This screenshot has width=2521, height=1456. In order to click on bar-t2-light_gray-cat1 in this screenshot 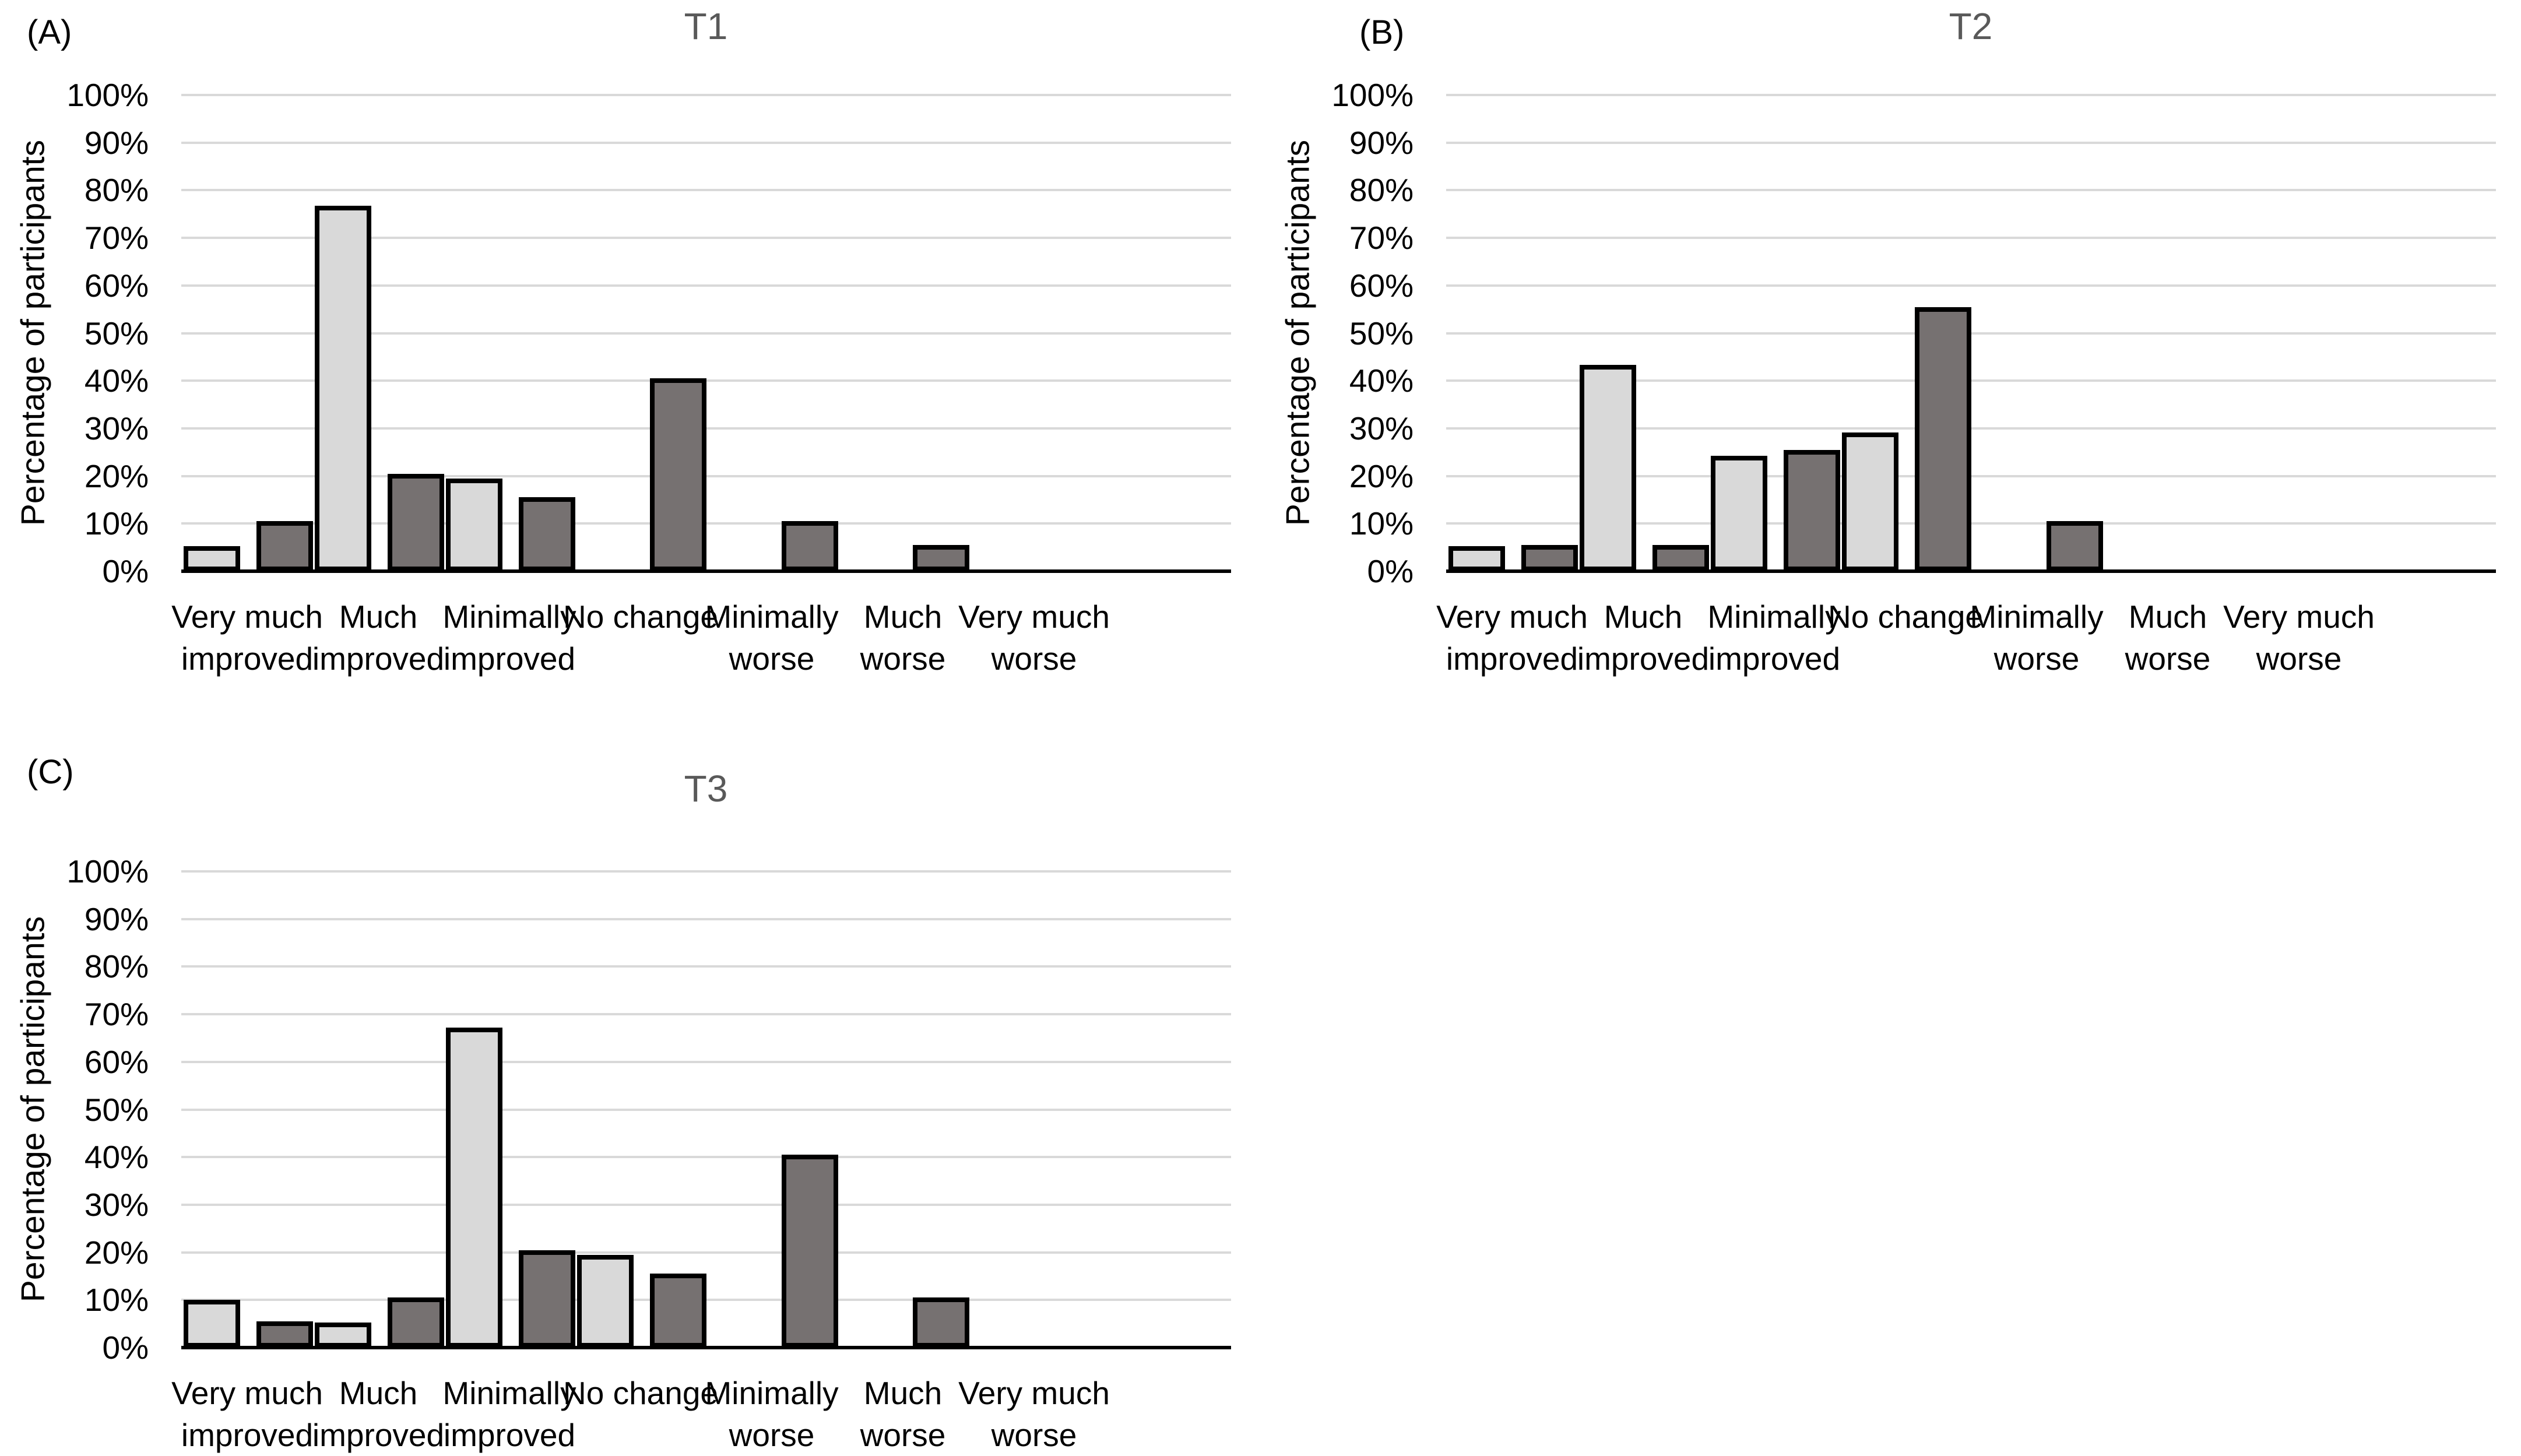, I will do `click(1476, 558)`.